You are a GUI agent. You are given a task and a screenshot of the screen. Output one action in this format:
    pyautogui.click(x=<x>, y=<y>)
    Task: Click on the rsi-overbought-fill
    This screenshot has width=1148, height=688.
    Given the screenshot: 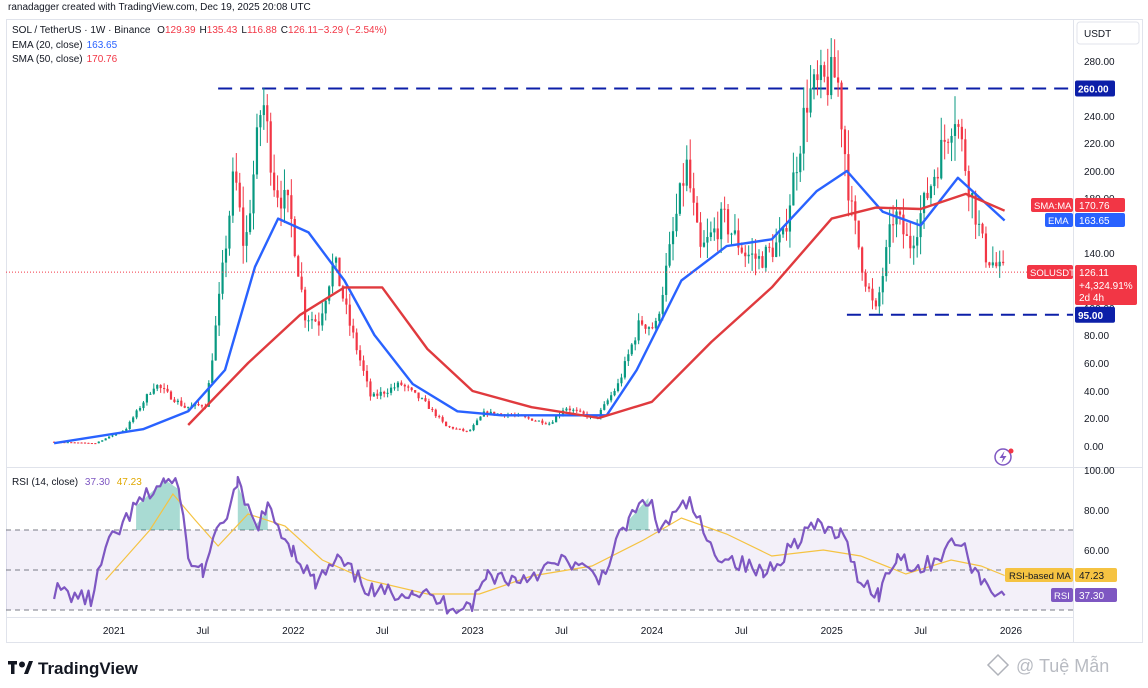 What is the action you would take?
    pyautogui.click(x=158, y=505)
    